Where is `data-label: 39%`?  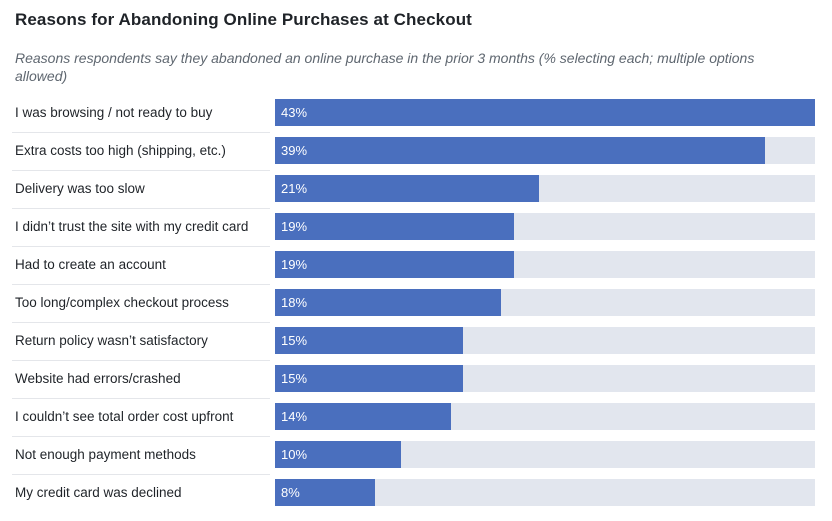
data-label: 39% is located at coordinates (294, 150).